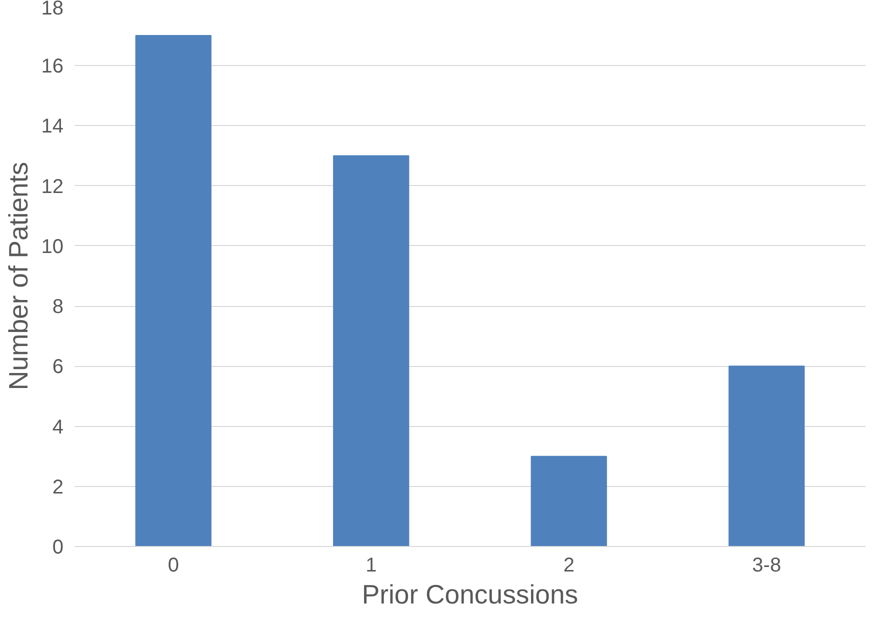  What do you see at coordinates (52, 187) in the screenshot?
I see `y-tick-label: 12` at bounding box center [52, 187].